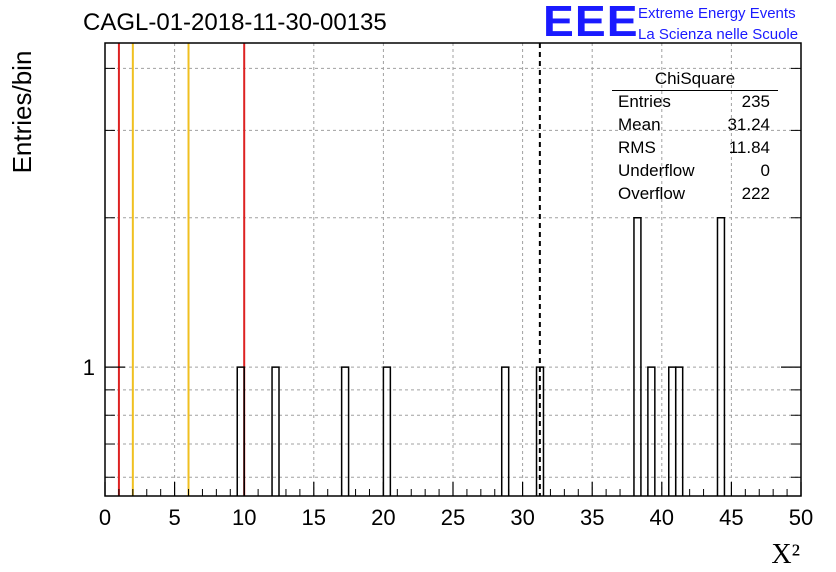 This screenshot has height=572, width=836. What do you see at coordinates (694, 195) in the screenshot?
I see `stats-row: Overflow 222` at bounding box center [694, 195].